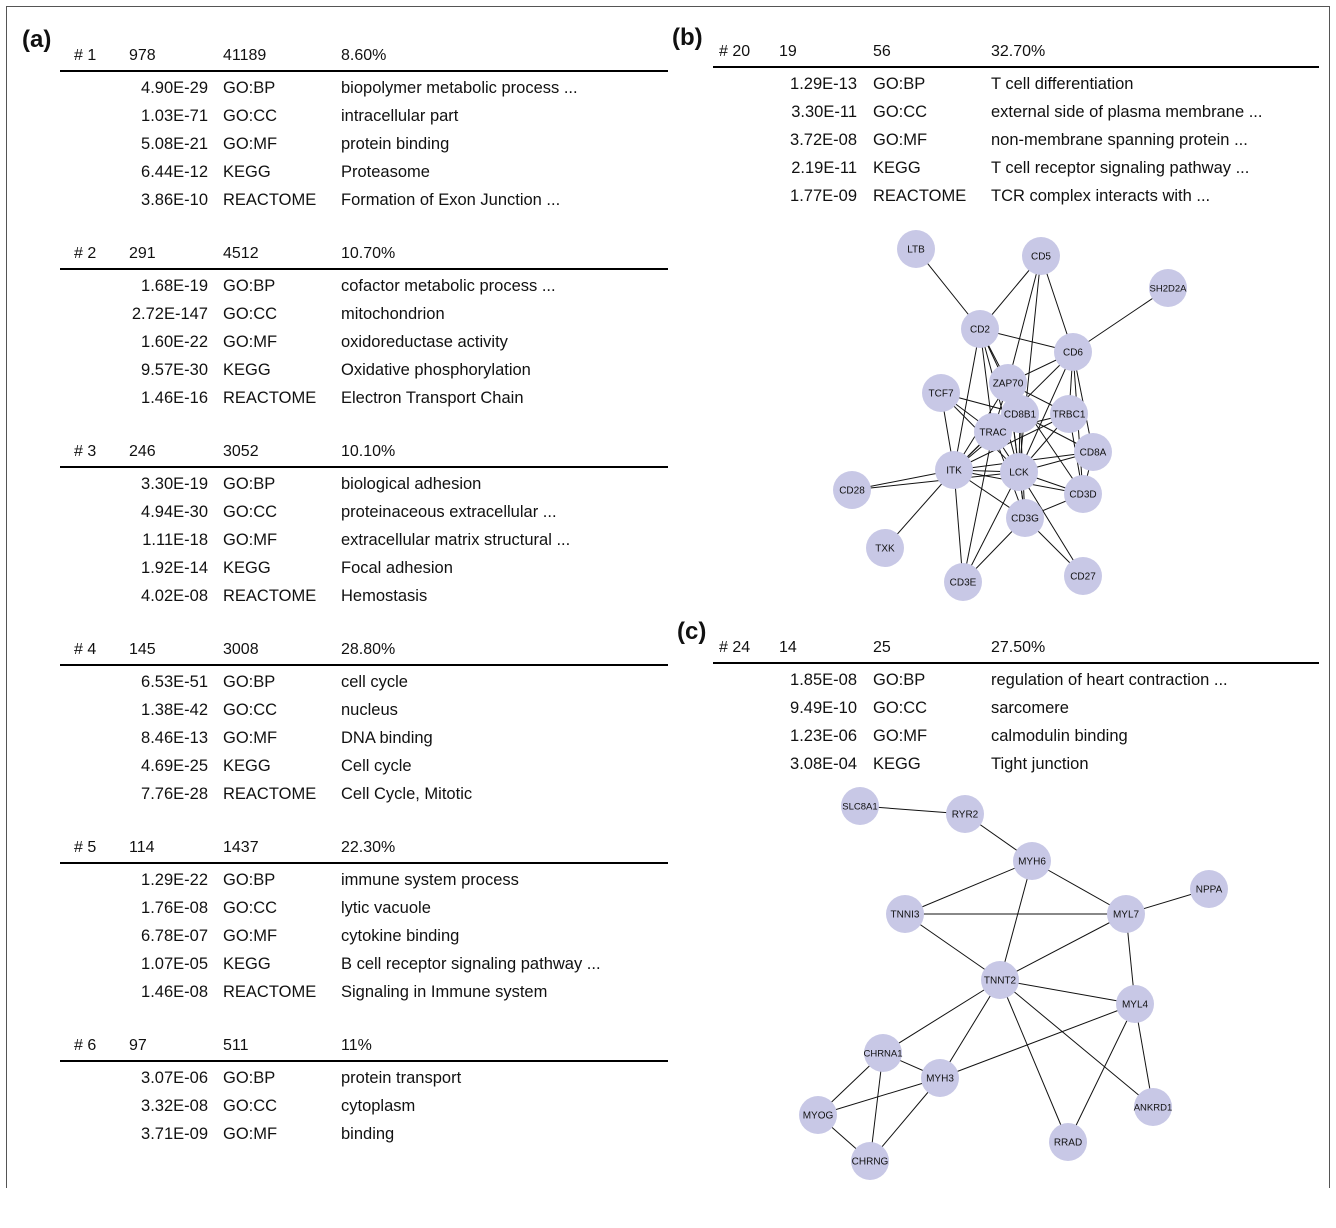  What do you see at coordinates (174, 766) in the screenshot?
I see `term-pvalue: 4.69E-25` at bounding box center [174, 766].